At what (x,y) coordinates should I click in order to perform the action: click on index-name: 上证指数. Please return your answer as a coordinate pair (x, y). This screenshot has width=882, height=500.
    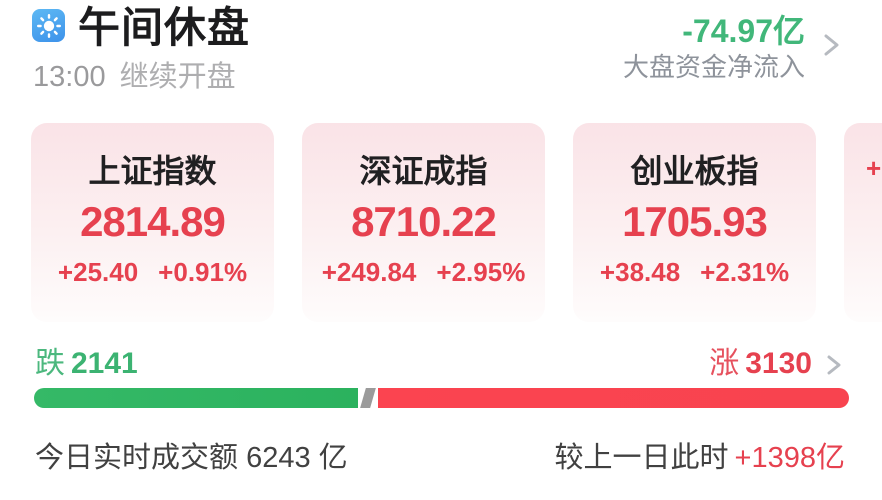
    Looking at the image, I should click on (152, 171).